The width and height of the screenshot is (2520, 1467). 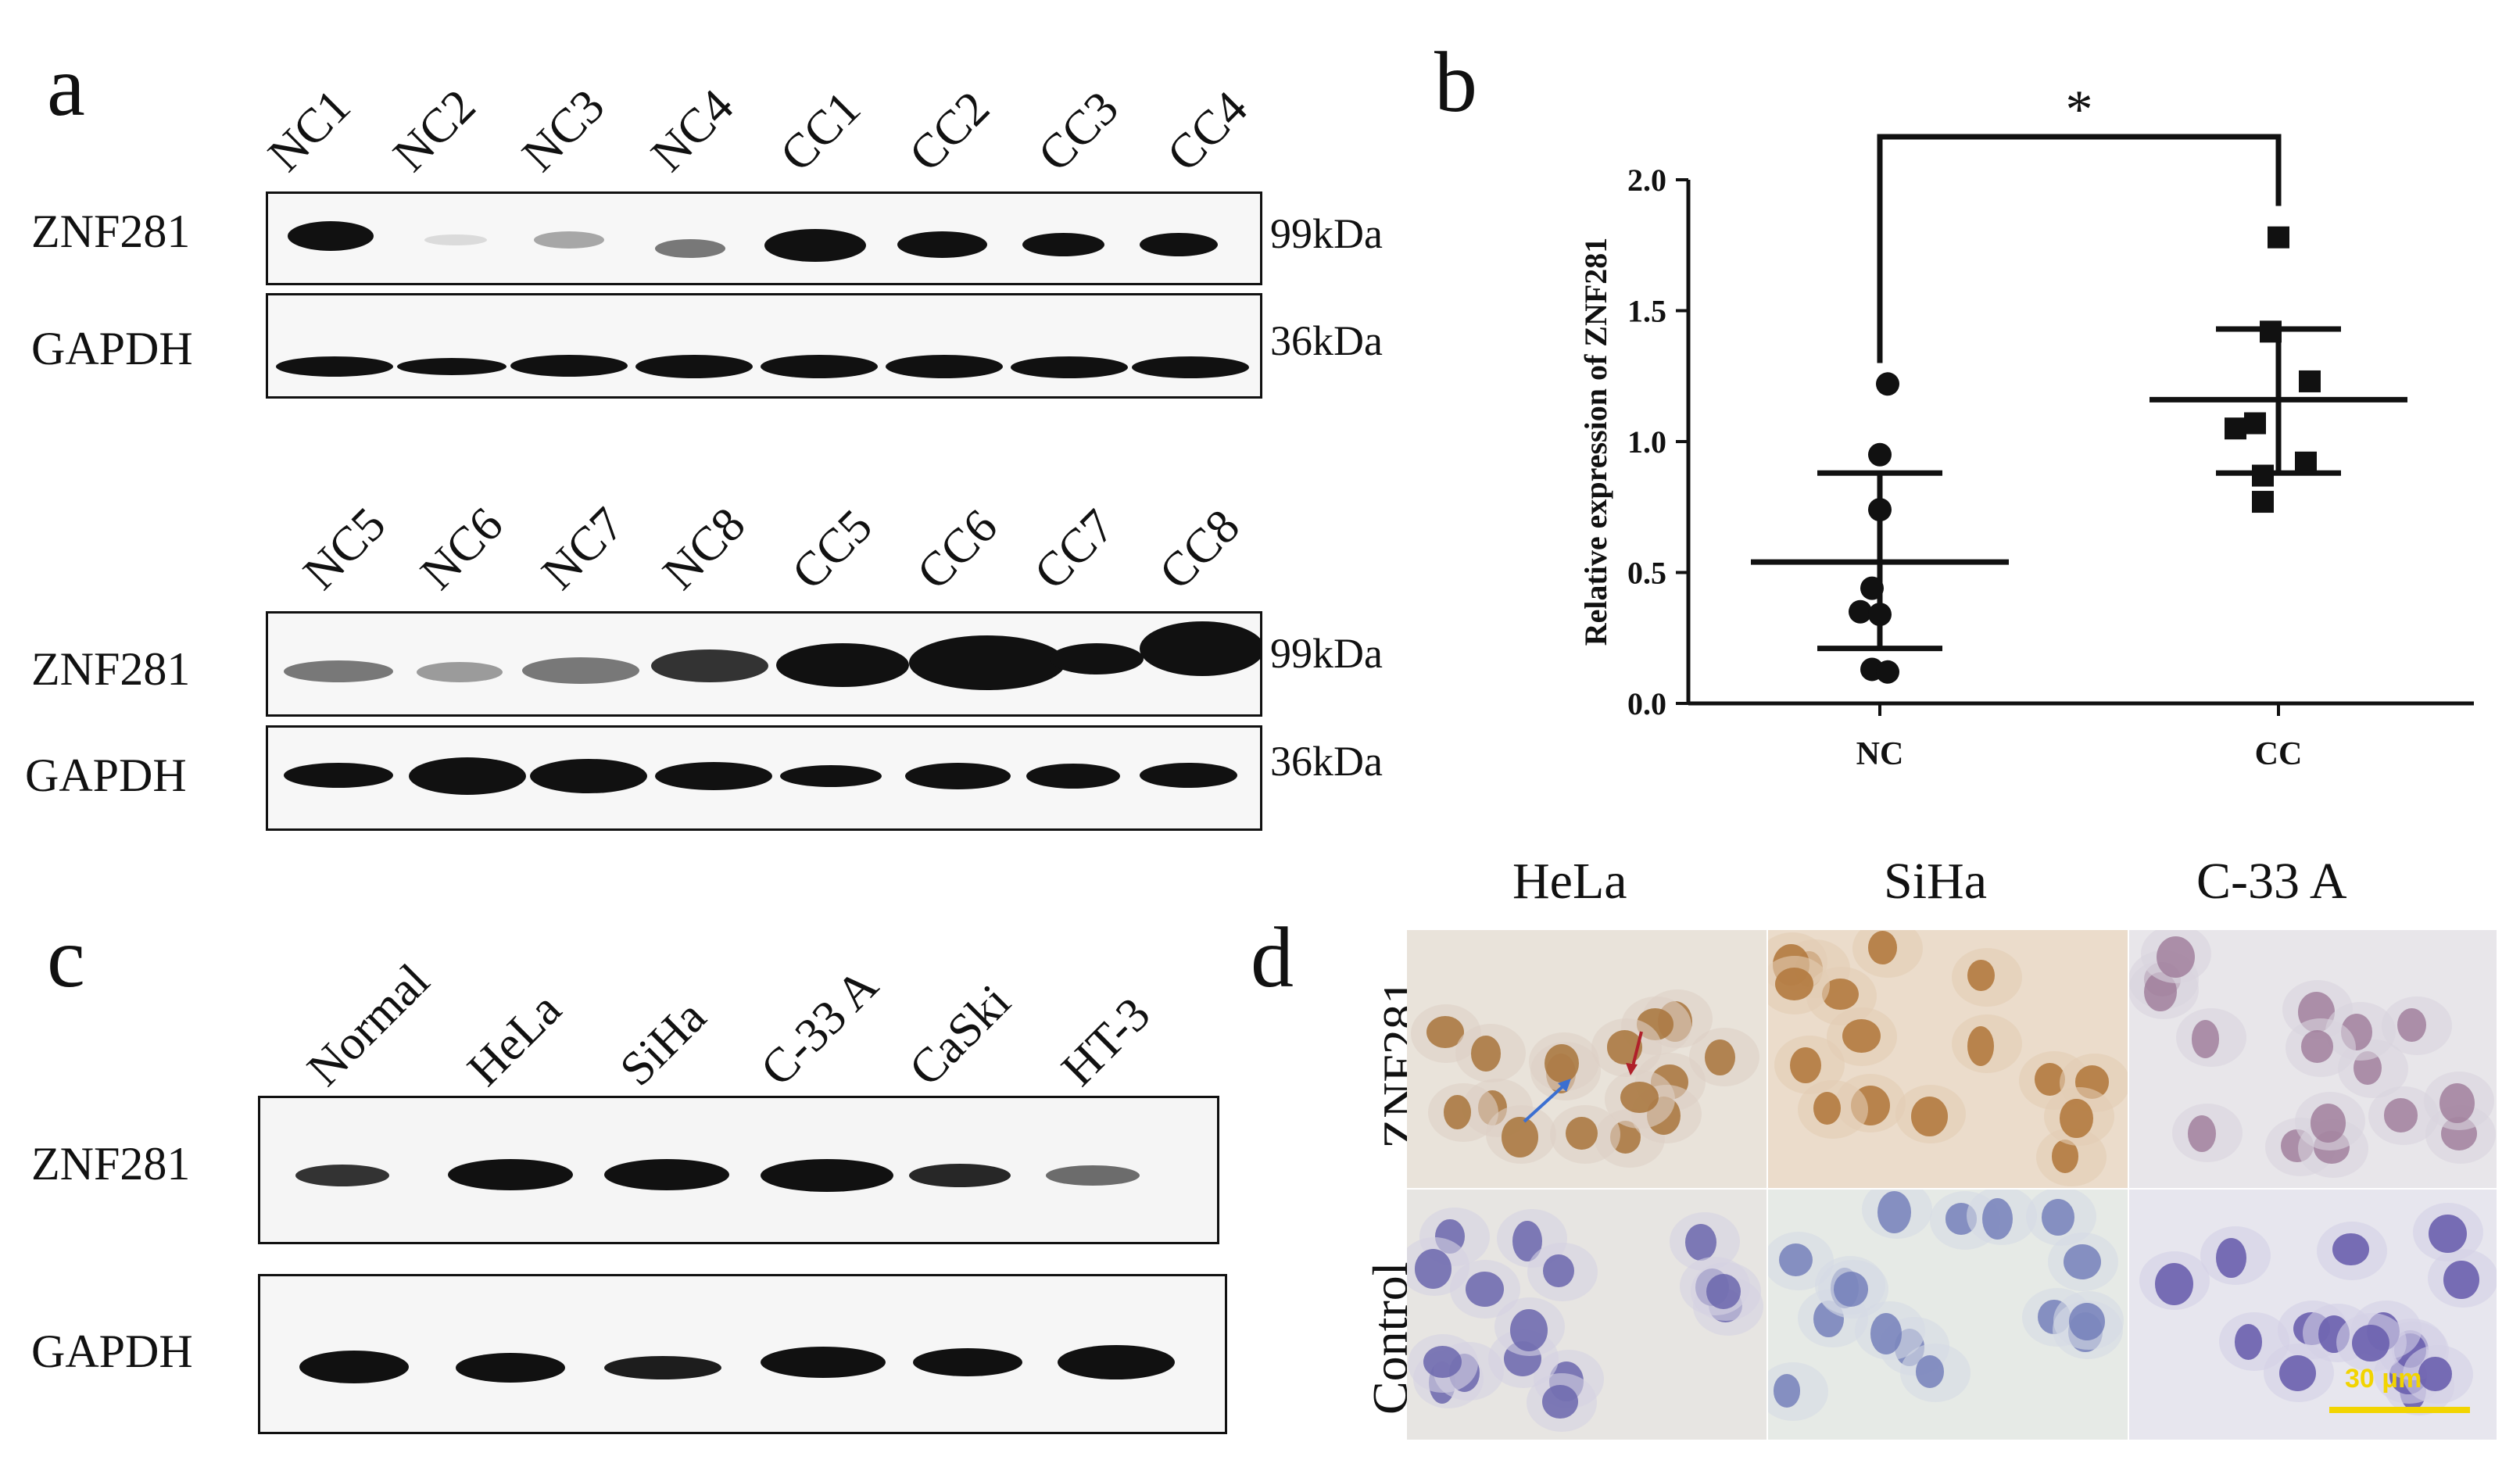 What do you see at coordinates (66, 86) in the screenshot?
I see `panel-letter-a: a` at bounding box center [66, 86].